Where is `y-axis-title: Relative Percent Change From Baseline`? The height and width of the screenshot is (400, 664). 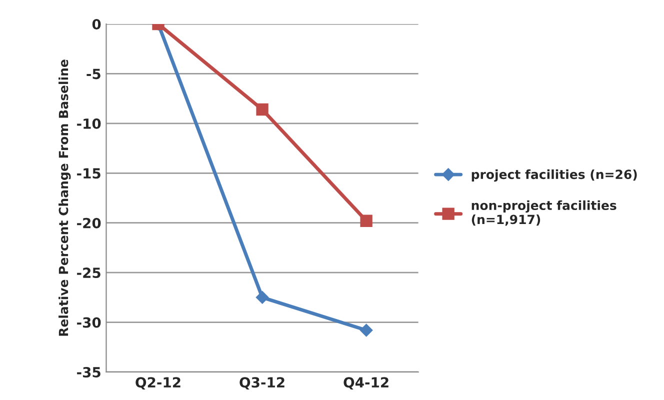 y-axis-title: Relative Percent Change From Baseline is located at coordinates (64, 198).